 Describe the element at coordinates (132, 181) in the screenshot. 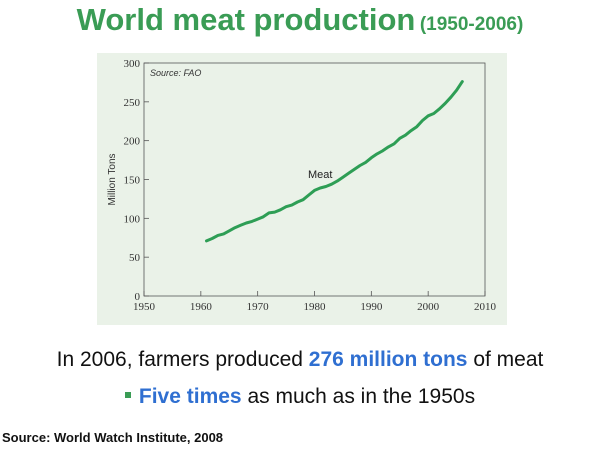

I see `y-tick-label: 150` at that location.